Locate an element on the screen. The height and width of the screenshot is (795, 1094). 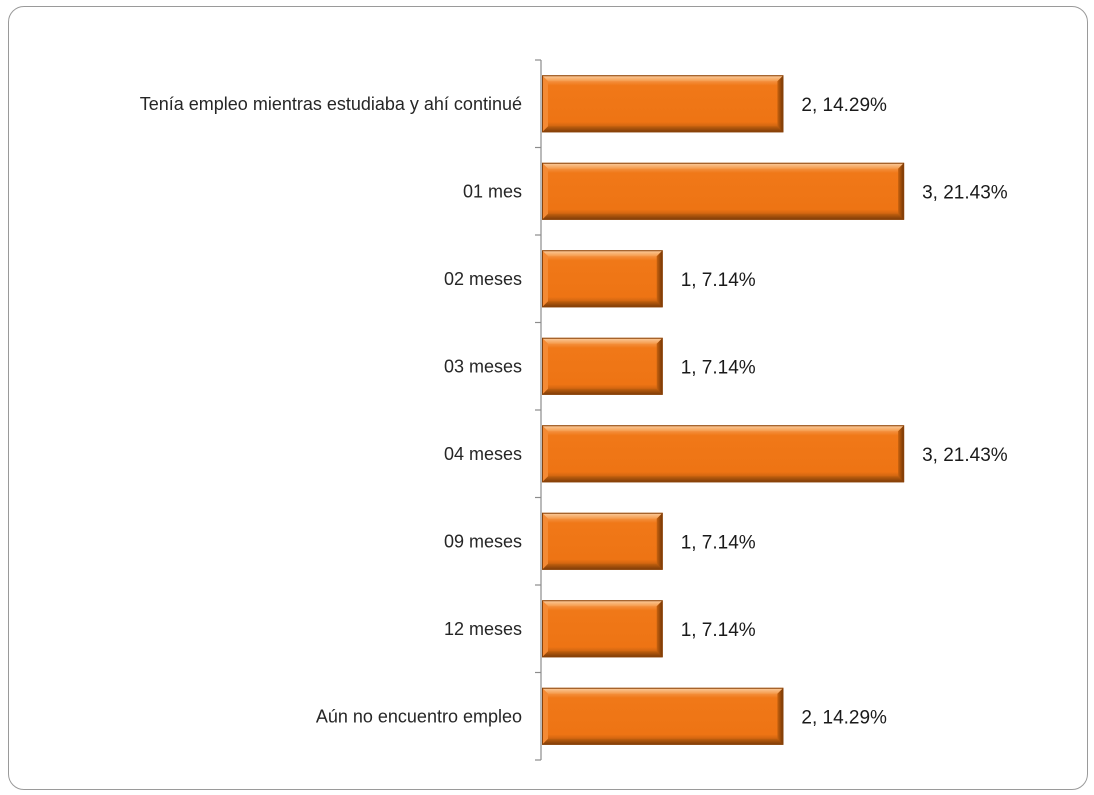
category-label: 12 meses is located at coordinates (483, 629).